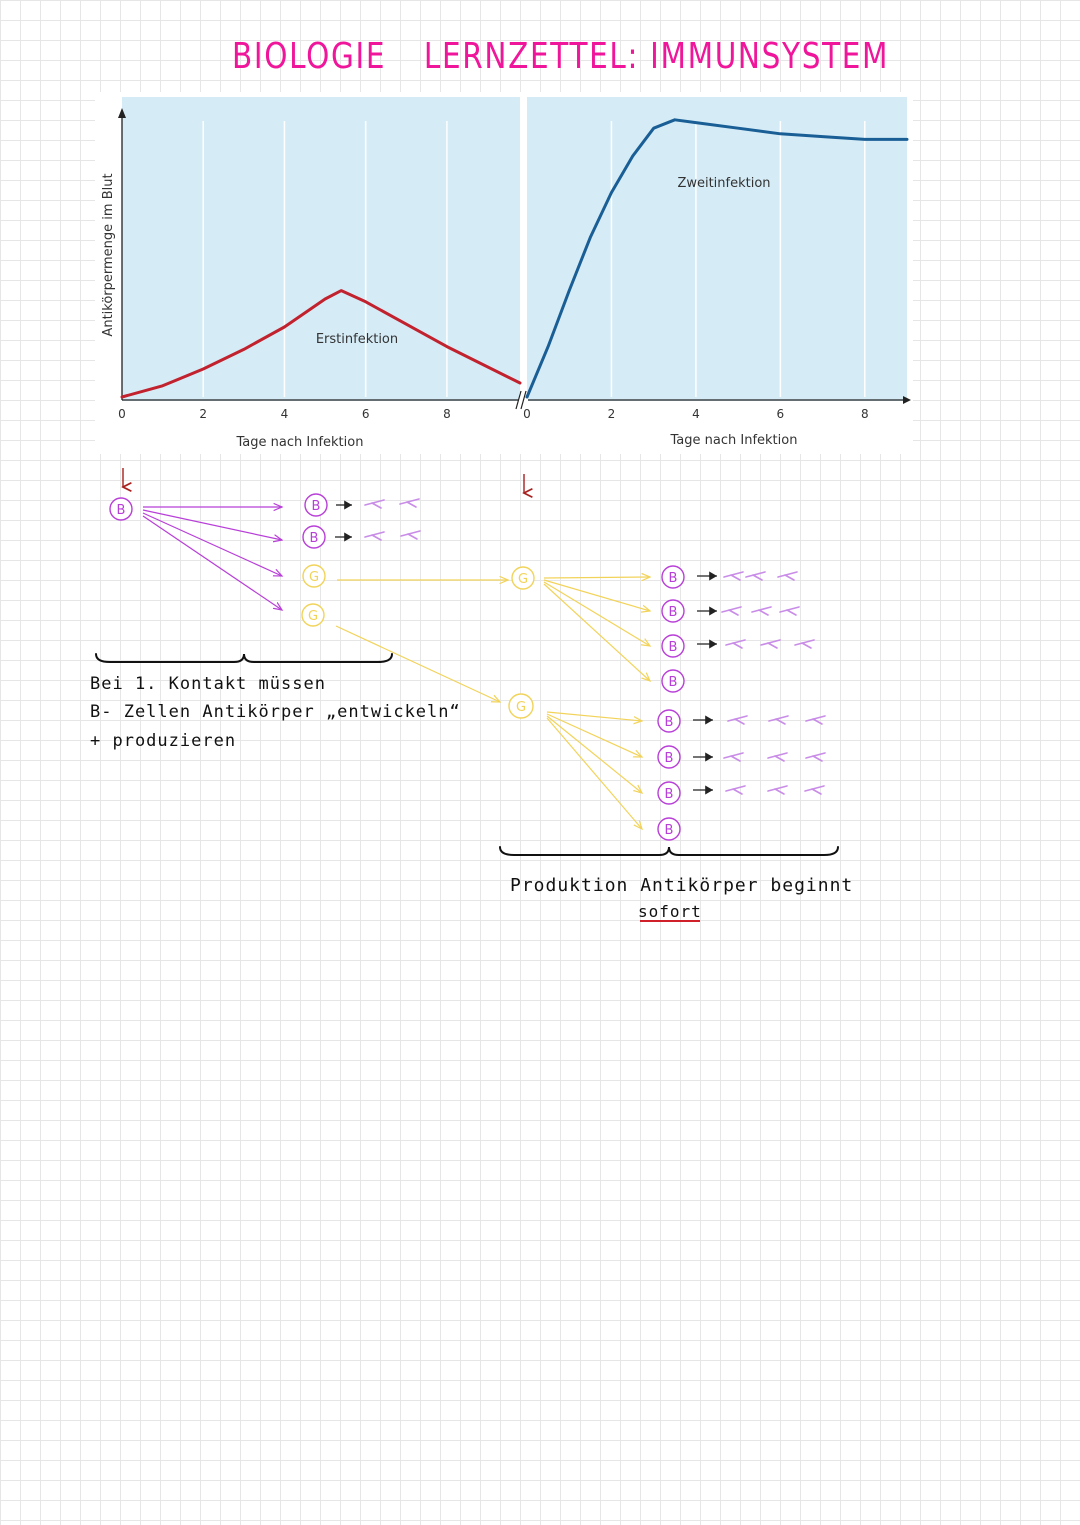  Describe the element at coordinates (656, 56) in the screenshot. I see `page-title-topic: LERNZETTEL: IMMUNSYSTEM` at that location.